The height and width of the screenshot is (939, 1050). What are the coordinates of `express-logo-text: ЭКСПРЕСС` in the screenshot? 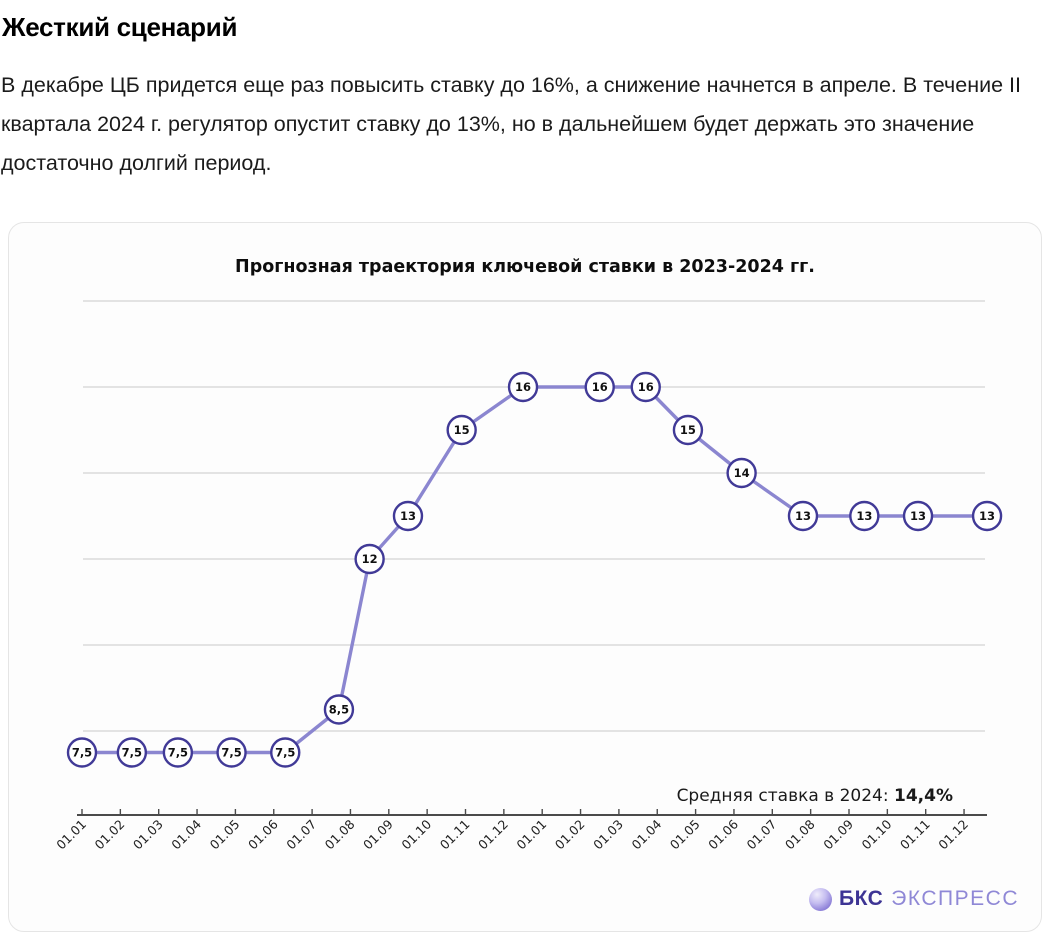 It's located at (955, 898).